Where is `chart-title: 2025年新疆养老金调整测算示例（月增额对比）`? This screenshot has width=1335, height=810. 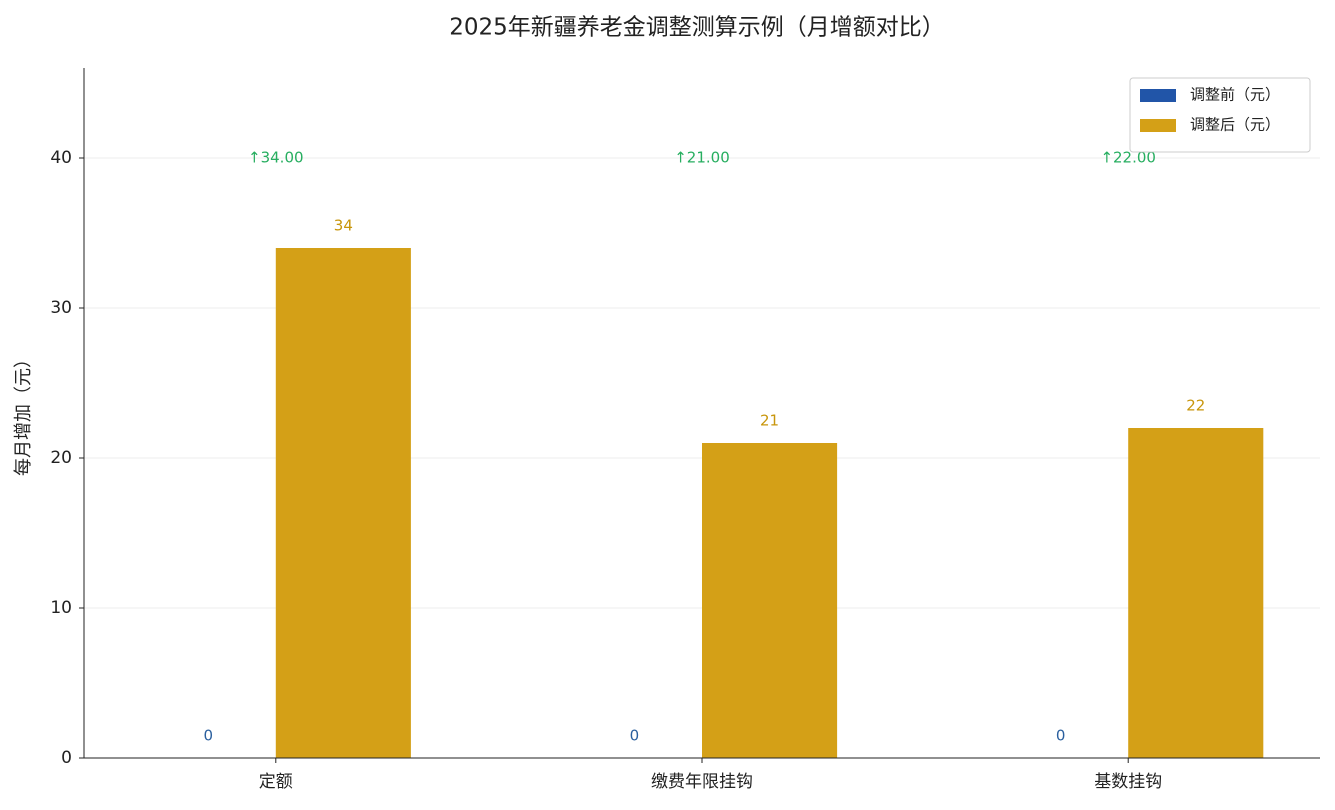 chart-title: 2025年新疆养老金调整测算示例（月增额对比） is located at coordinates (697, 28).